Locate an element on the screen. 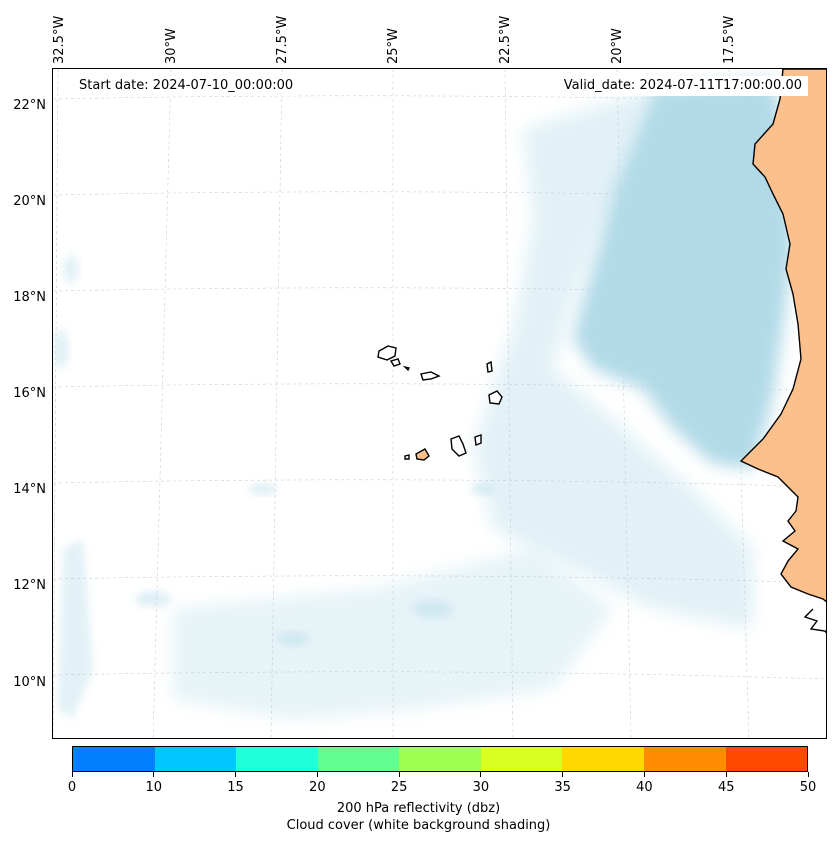 The height and width of the screenshot is (843, 837). africa-landmass is located at coordinates (782, 351).